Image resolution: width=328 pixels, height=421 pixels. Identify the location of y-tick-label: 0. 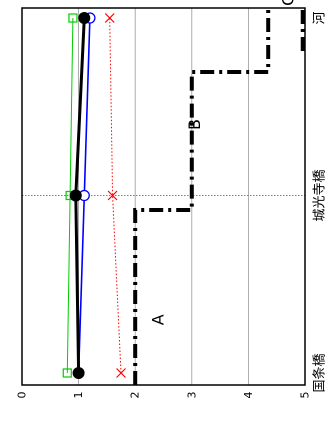
(22, 395).